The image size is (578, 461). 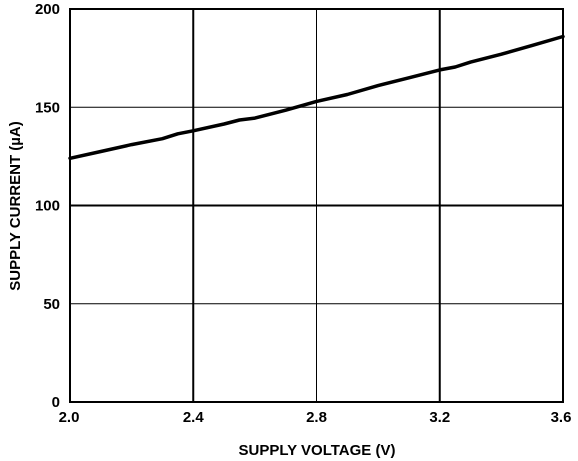 What do you see at coordinates (317, 450) in the screenshot?
I see `x-axis-title: SUPPLY VOLTAGE (V)` at bounding box center [317, 450].